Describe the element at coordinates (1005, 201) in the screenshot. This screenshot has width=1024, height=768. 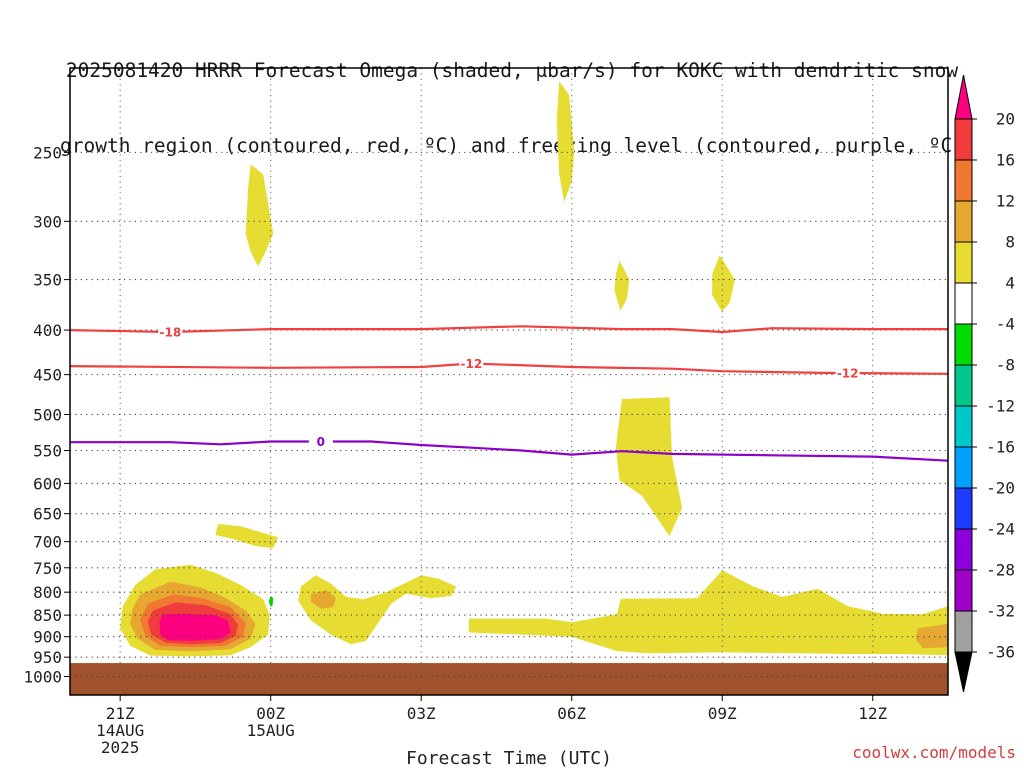
I see `colorbar-label: 12` at that location.